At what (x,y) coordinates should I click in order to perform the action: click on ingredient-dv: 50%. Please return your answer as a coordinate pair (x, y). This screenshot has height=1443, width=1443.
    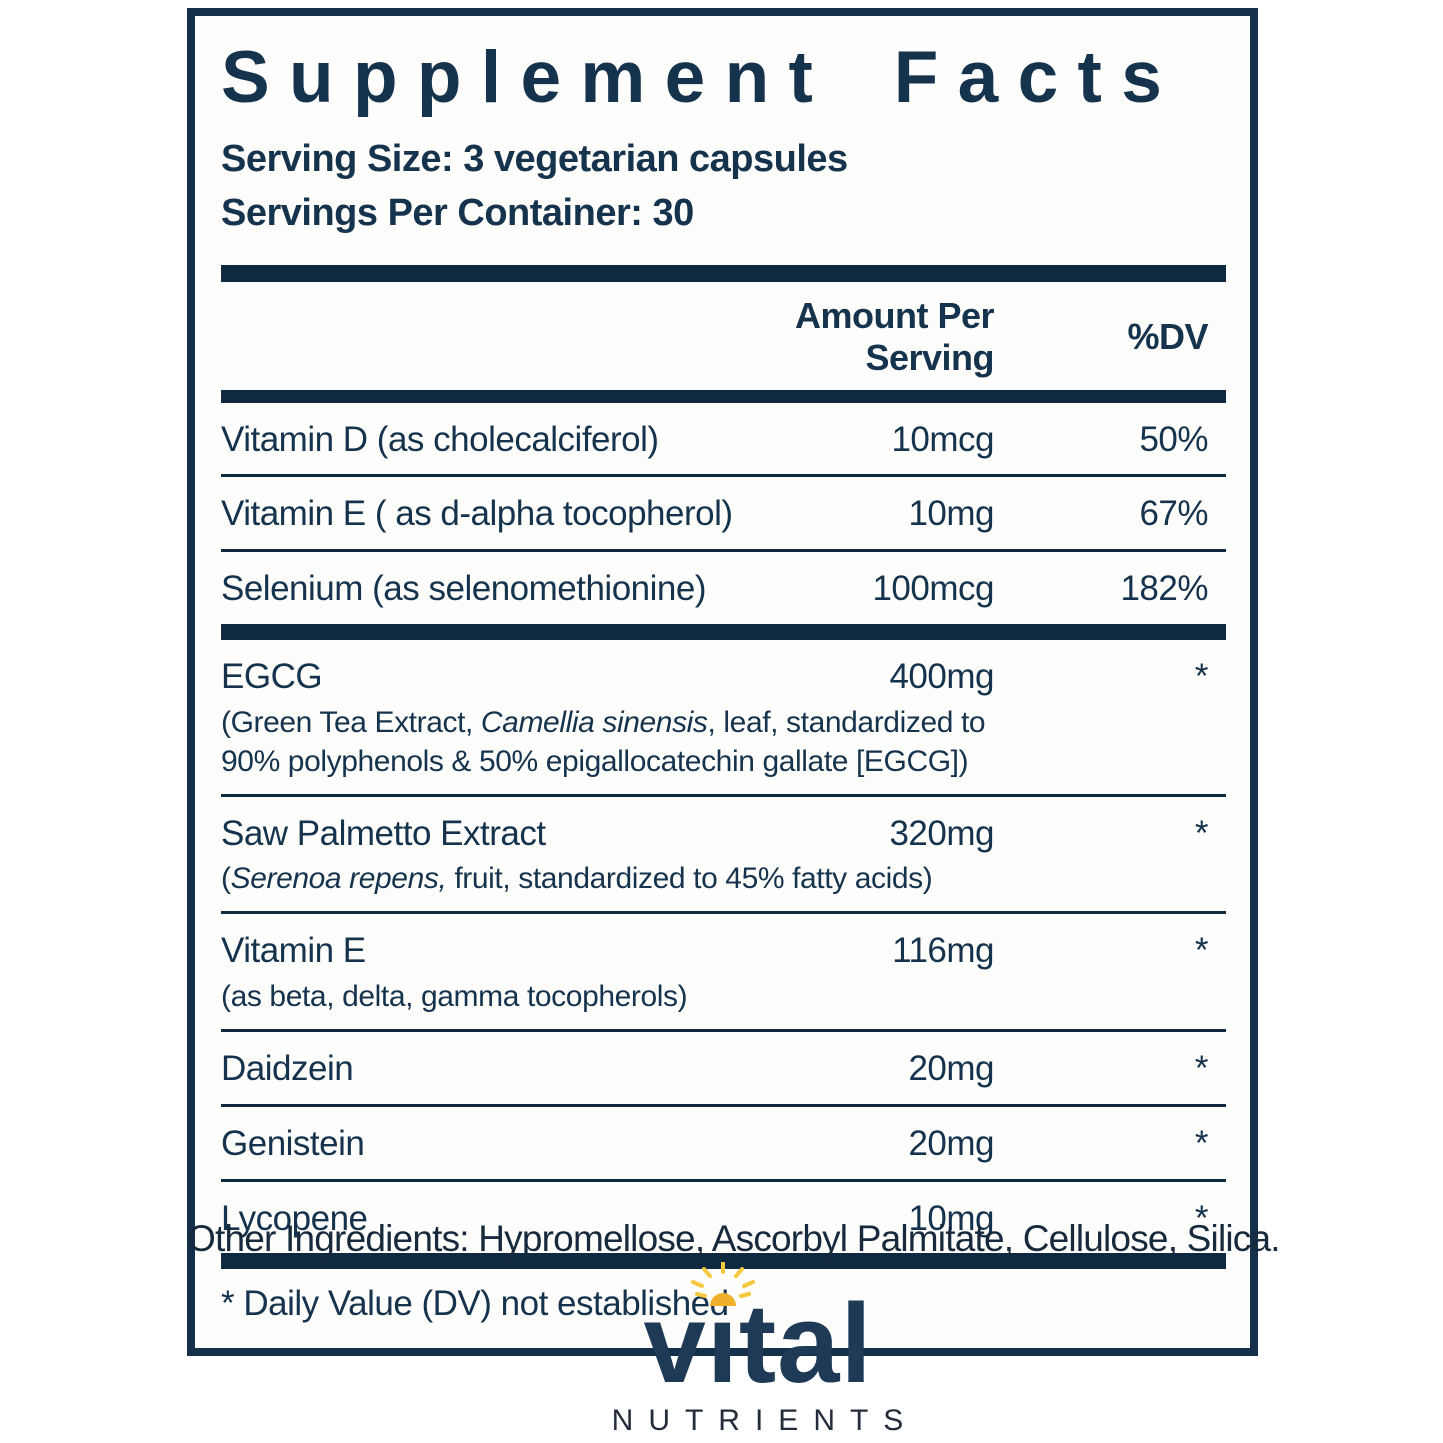
    Looking at the image, I should click on (1173, 439).